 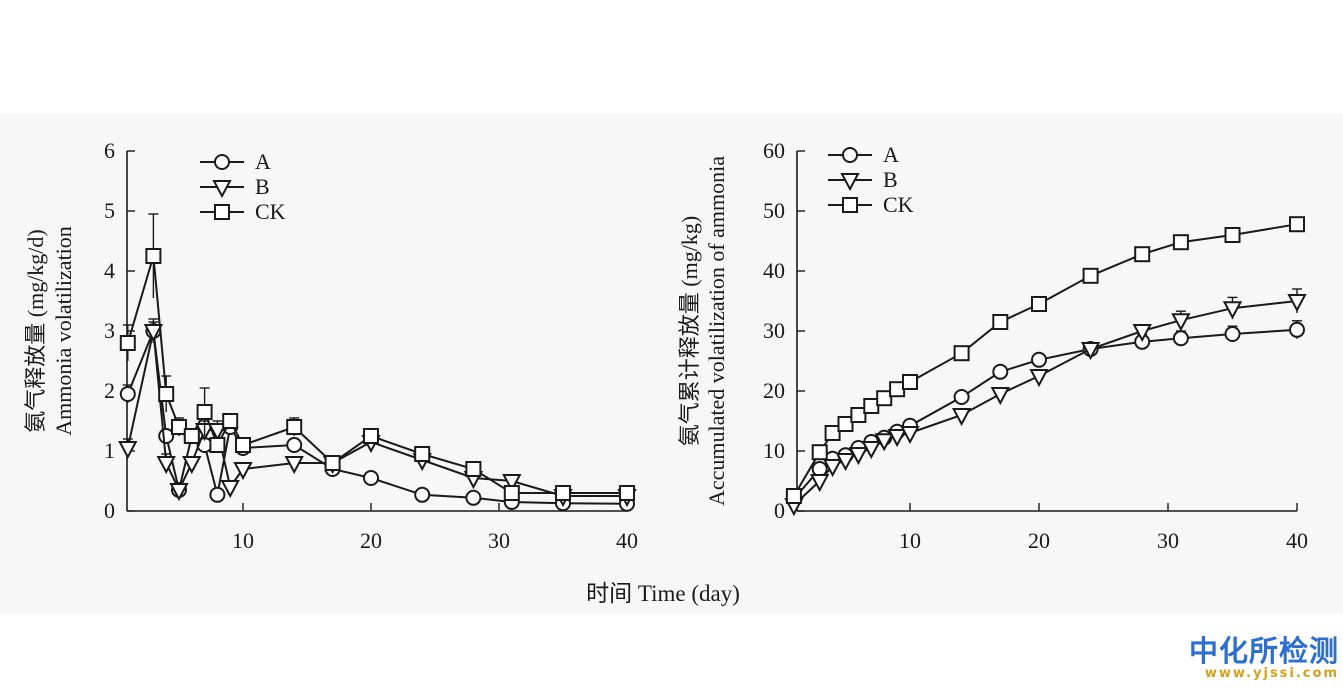 I want to click on y-tick-label: 40, so click(x=774, y=270).